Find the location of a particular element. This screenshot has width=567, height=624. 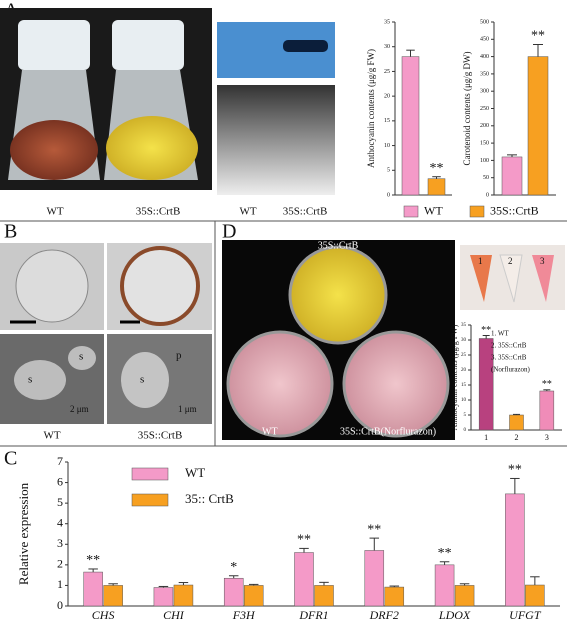

x-tick-label: UFGT is located at coordinates (525, 615).